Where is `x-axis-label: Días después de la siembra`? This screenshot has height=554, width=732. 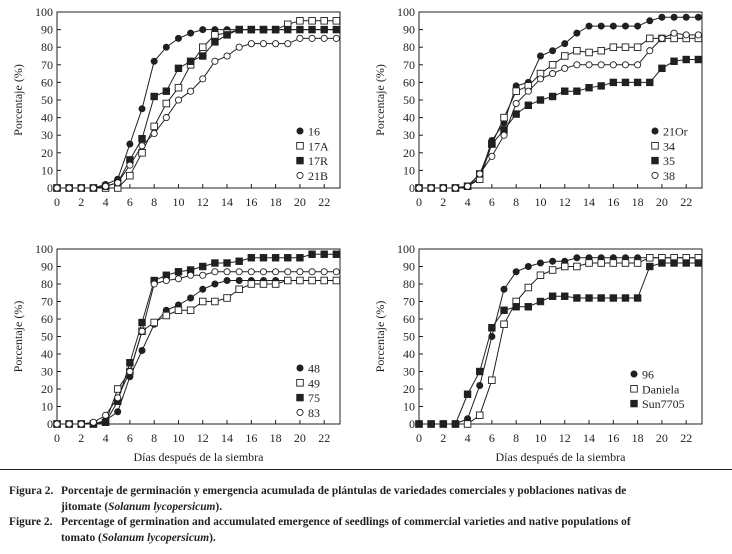
x-axis-label: Días después de la siembra is located at coordinates (561, 457).